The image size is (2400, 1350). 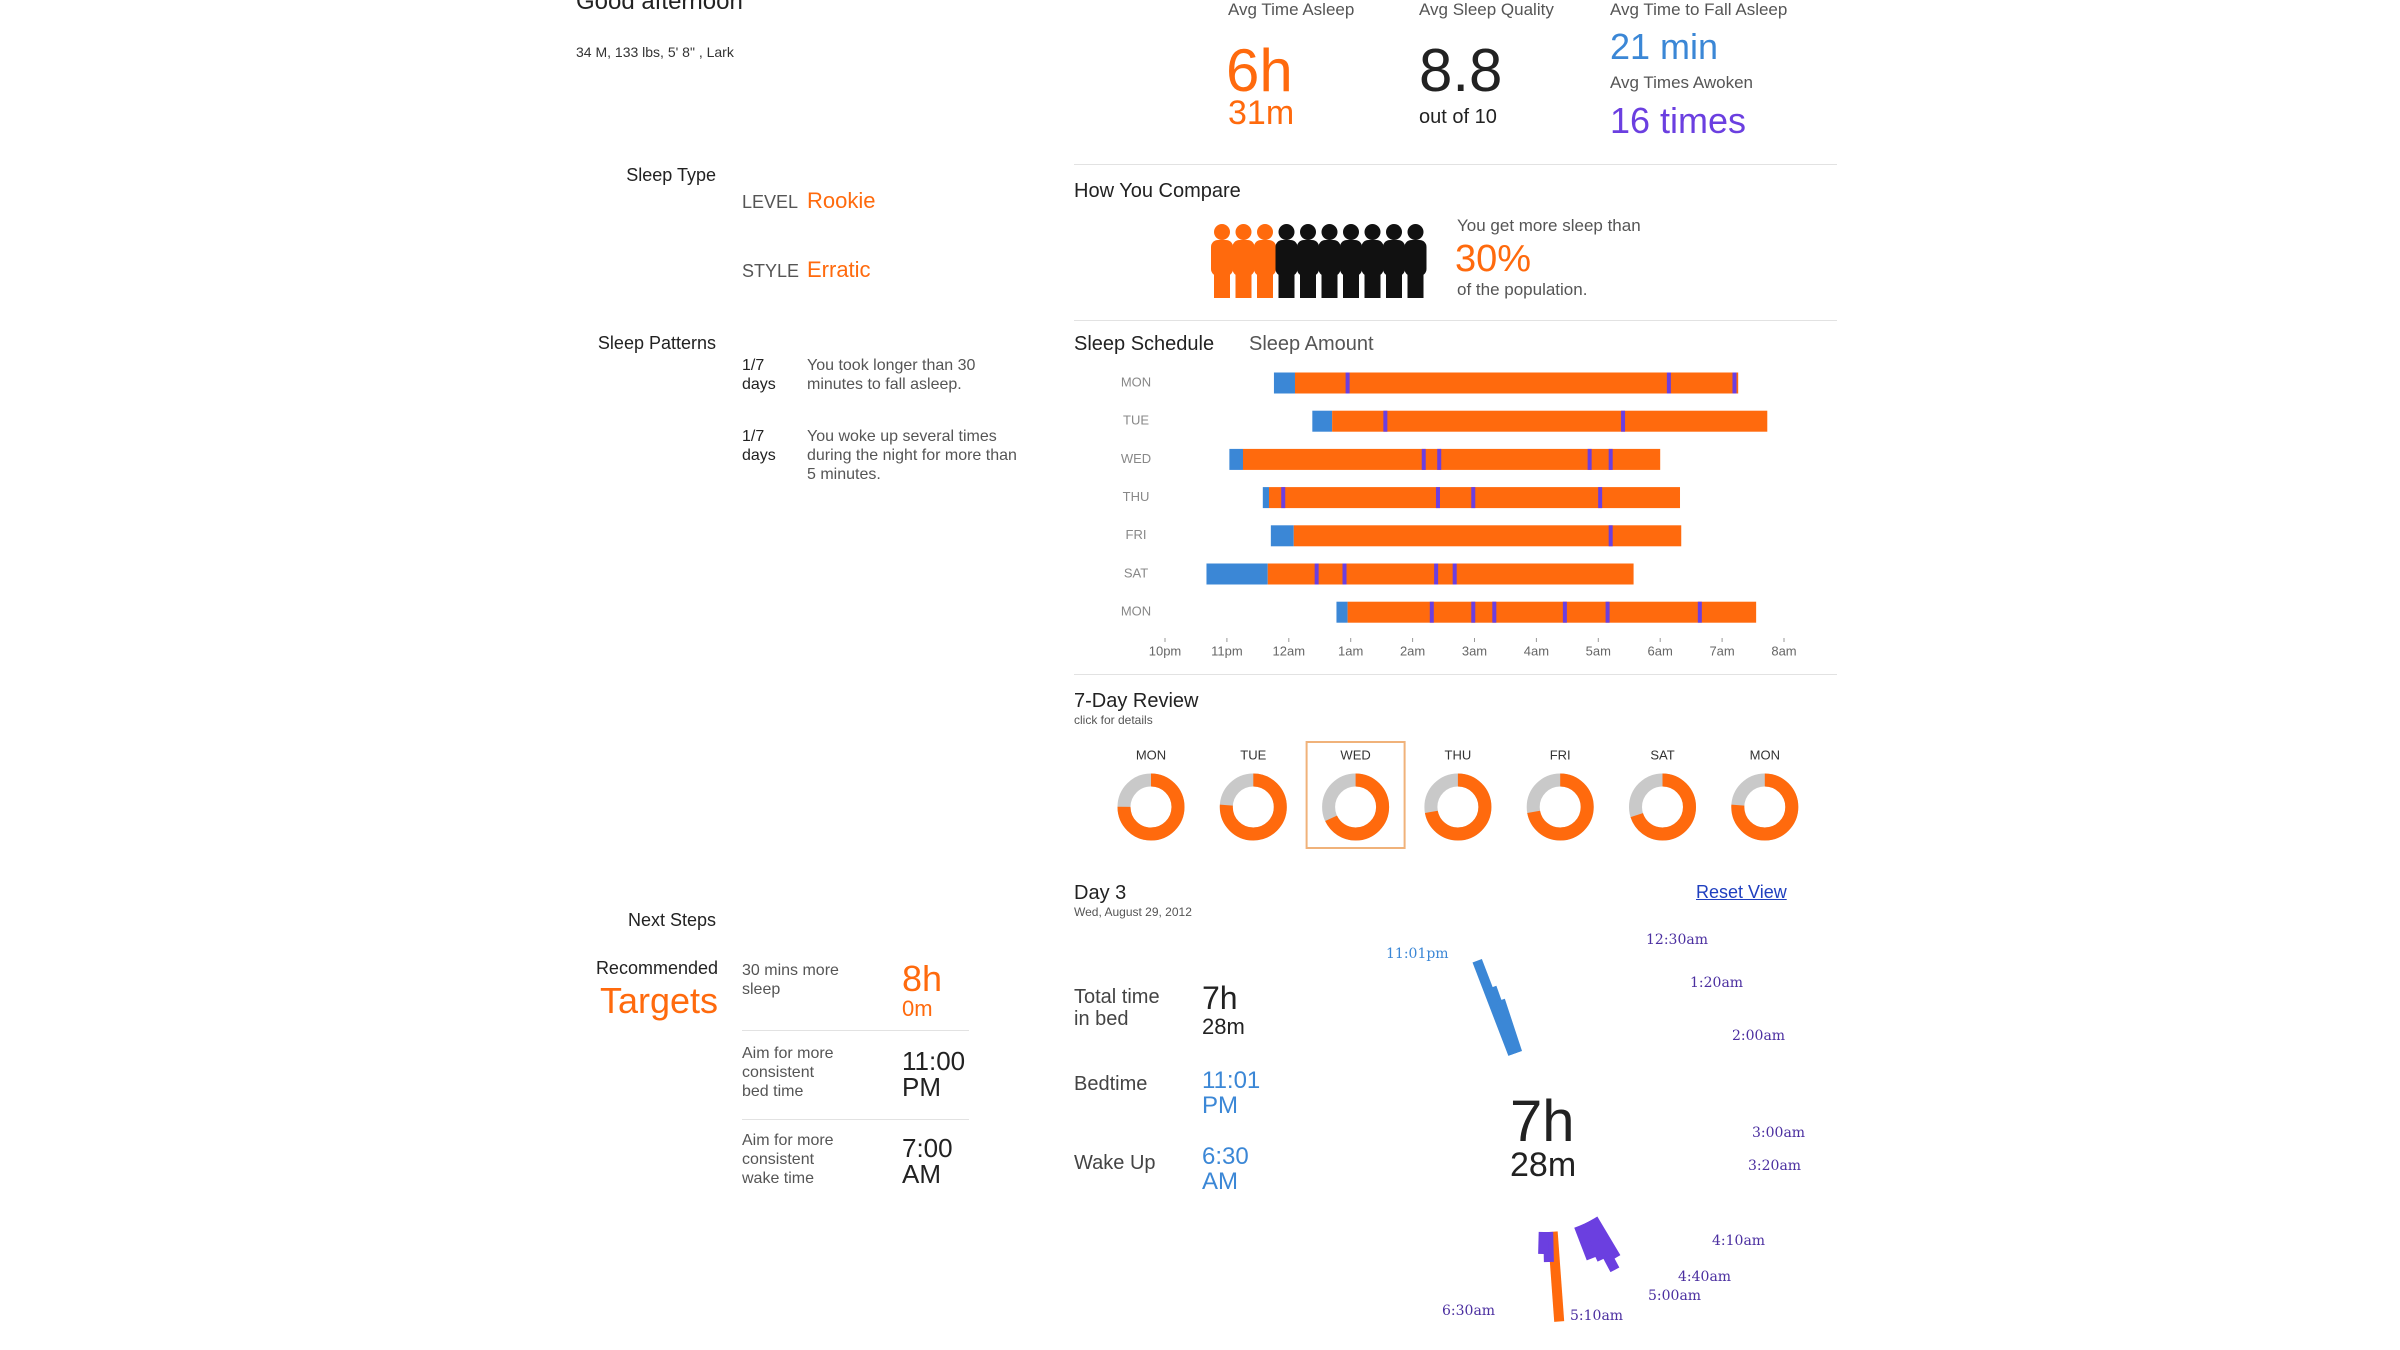 I want to click on tab: Sleep Schedule, so click(x=1144, y=344).